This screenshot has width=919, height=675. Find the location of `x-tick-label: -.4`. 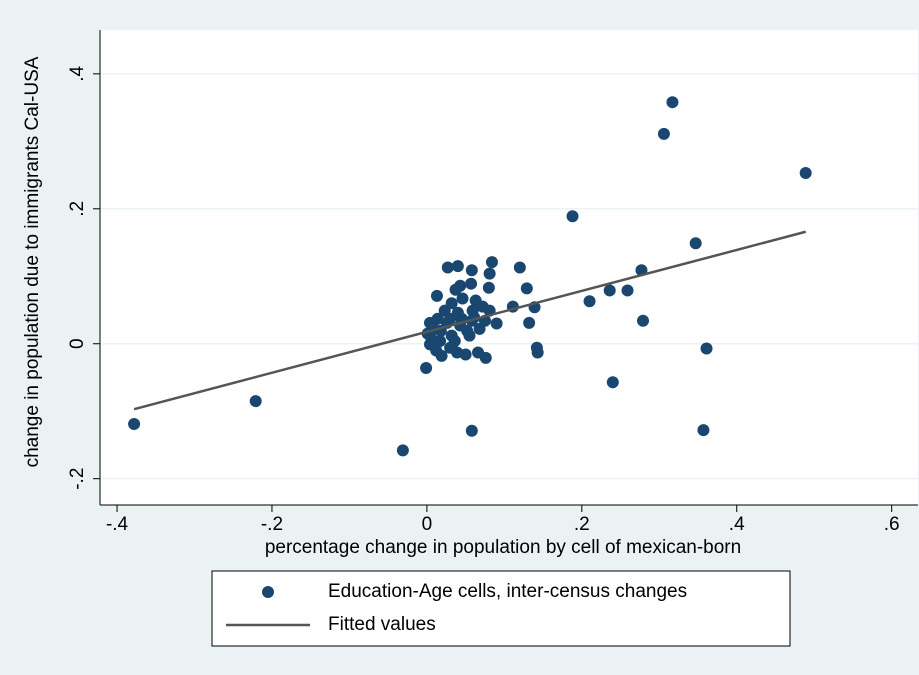

x-tick-label: -.4 is located at coordinates (117, 524).